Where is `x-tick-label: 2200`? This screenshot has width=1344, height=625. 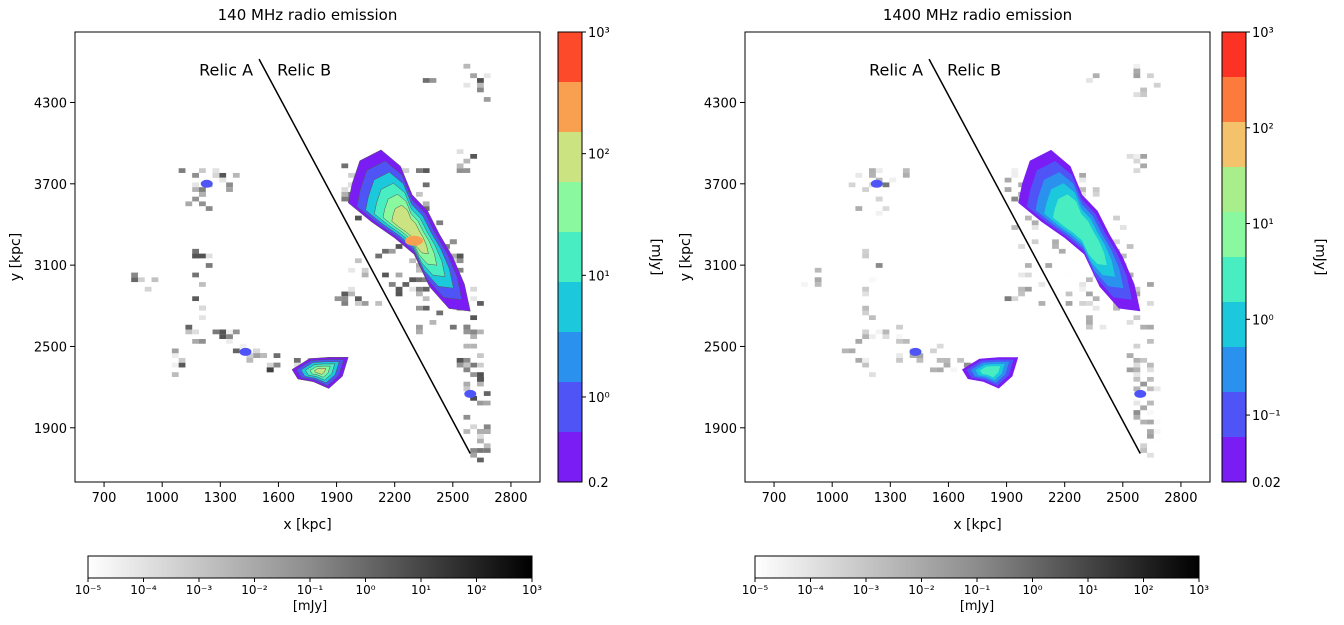 x-tick-label: 2200 is located at coordinates (1064, 498).